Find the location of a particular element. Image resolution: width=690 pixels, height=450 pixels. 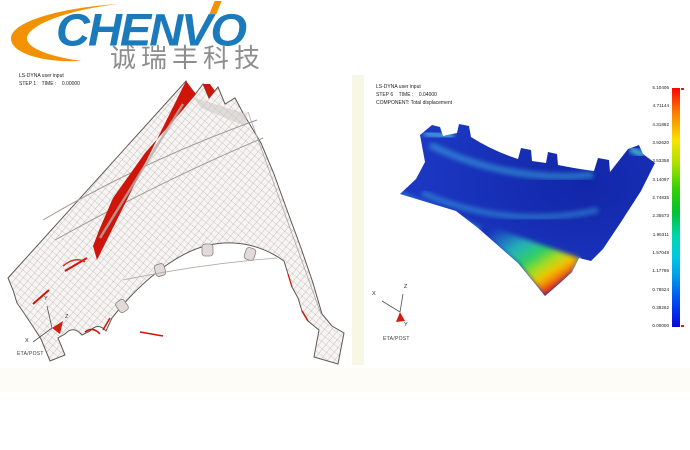

colorbar-max-tick is located at coordinates (682, 89).